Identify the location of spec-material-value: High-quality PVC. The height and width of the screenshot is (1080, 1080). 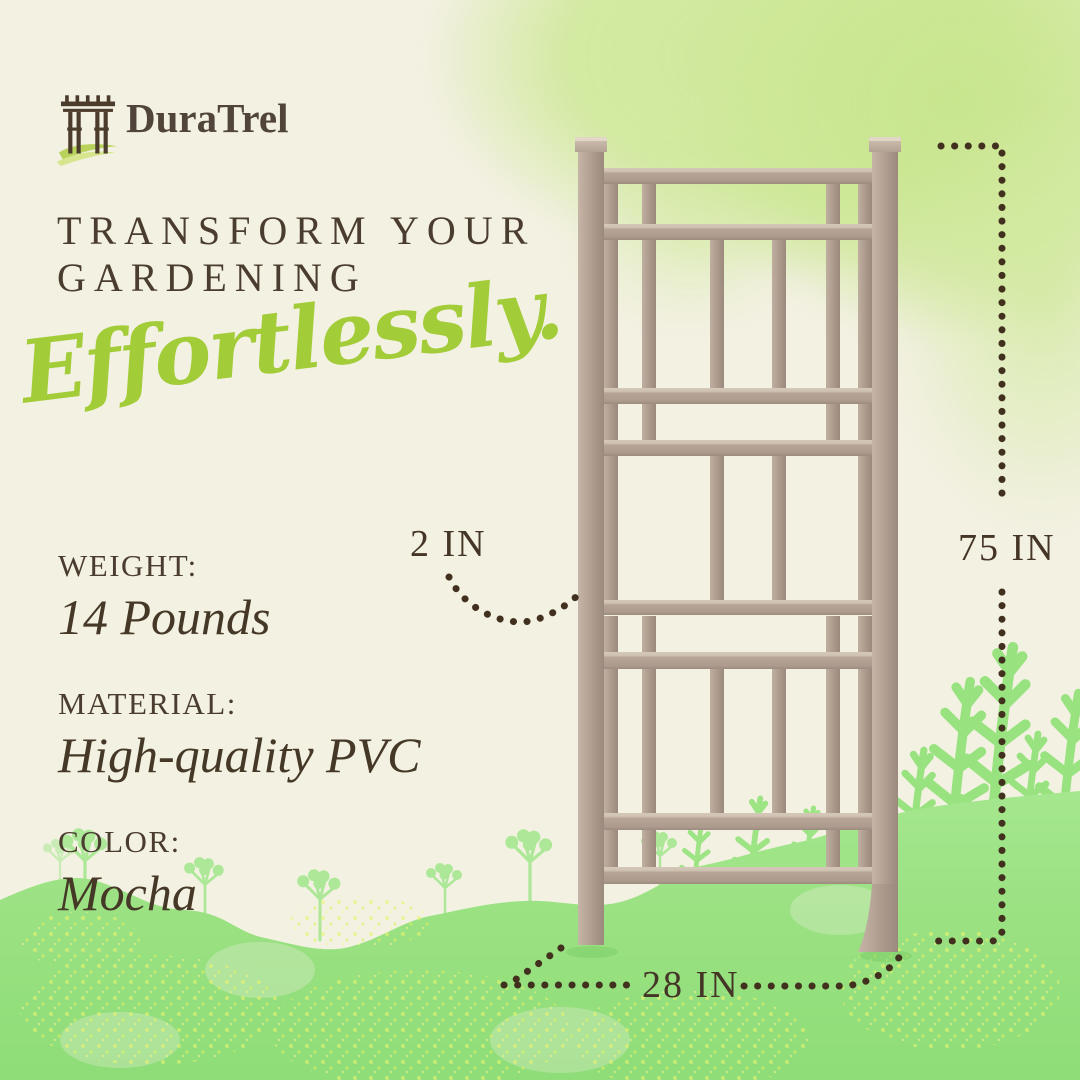
(239, 755).